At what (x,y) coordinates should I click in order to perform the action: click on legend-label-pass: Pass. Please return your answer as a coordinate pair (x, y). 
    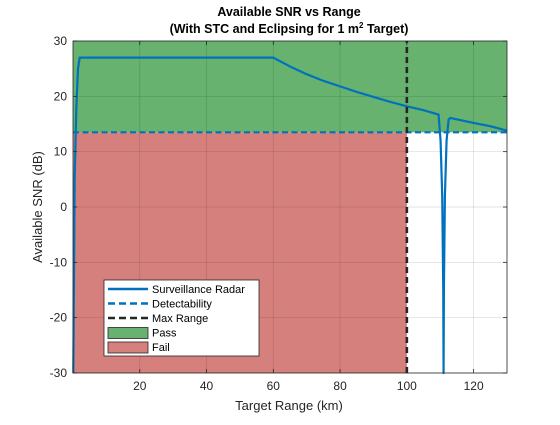
    Looking at the image, I should click on (164, 334).